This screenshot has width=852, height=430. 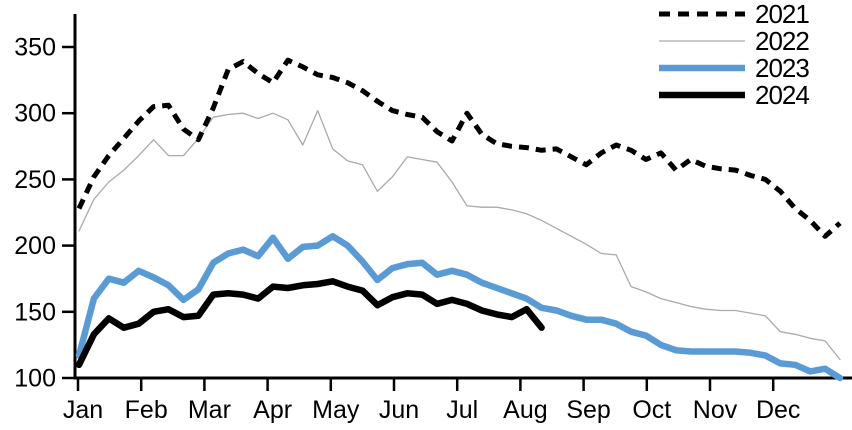 I want to click on svg-text: Mar, so click(x=209, y=410).